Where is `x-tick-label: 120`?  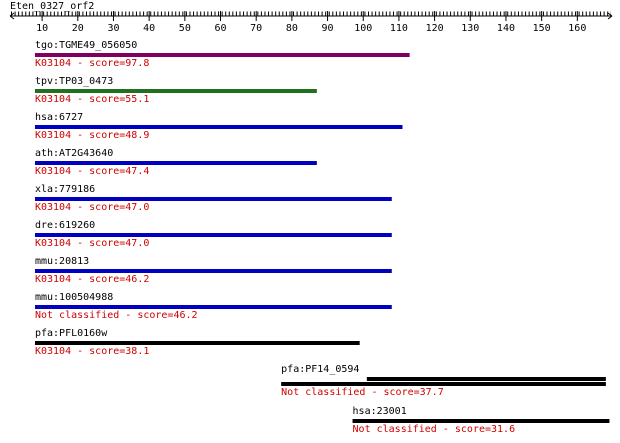 x-tick-label: 120 is located at coordinates (435, 28).